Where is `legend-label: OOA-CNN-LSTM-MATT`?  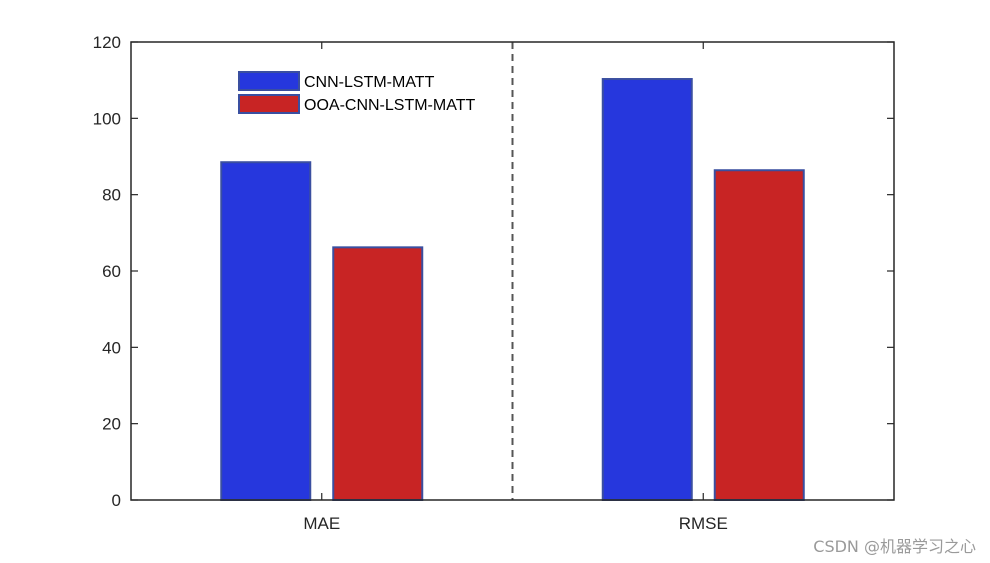
legend-label: OOA-CNN-LSTM-MATT is located at coordinates (389, 105).